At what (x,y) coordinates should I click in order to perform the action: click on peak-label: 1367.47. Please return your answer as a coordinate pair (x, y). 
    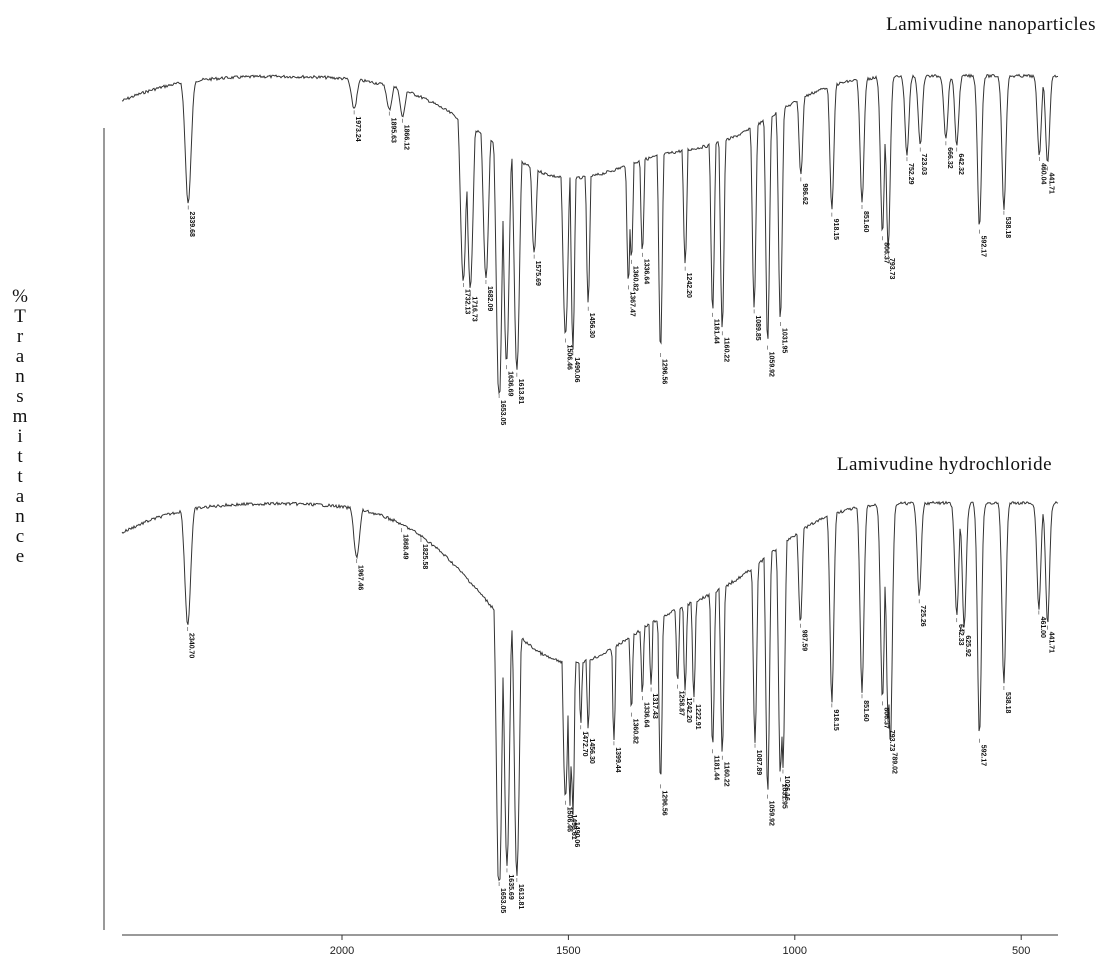
    Looking at the image, I should click on (631, 303).